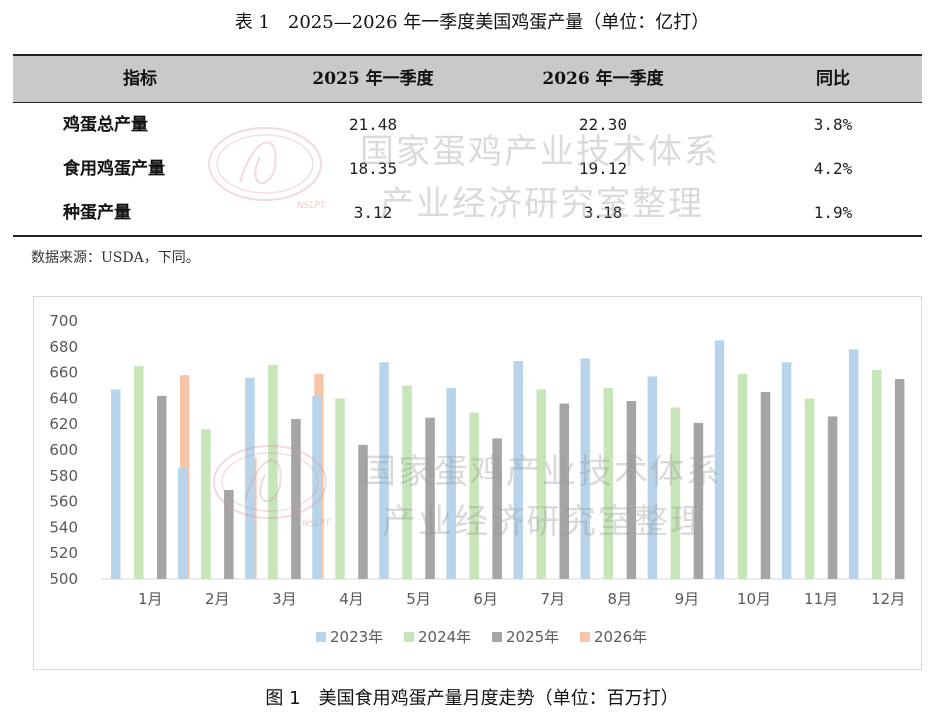 Image resolution: width=944 pixels, height=715 pixels. I want to click on row-value-2026: 19.12, so click(603, 168).